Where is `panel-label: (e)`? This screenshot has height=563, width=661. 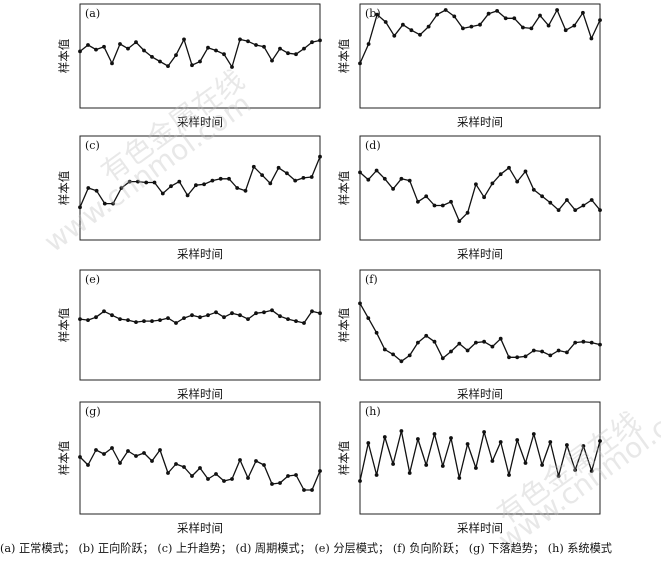
panel-label: (e) is located at coordinates (92, 279).